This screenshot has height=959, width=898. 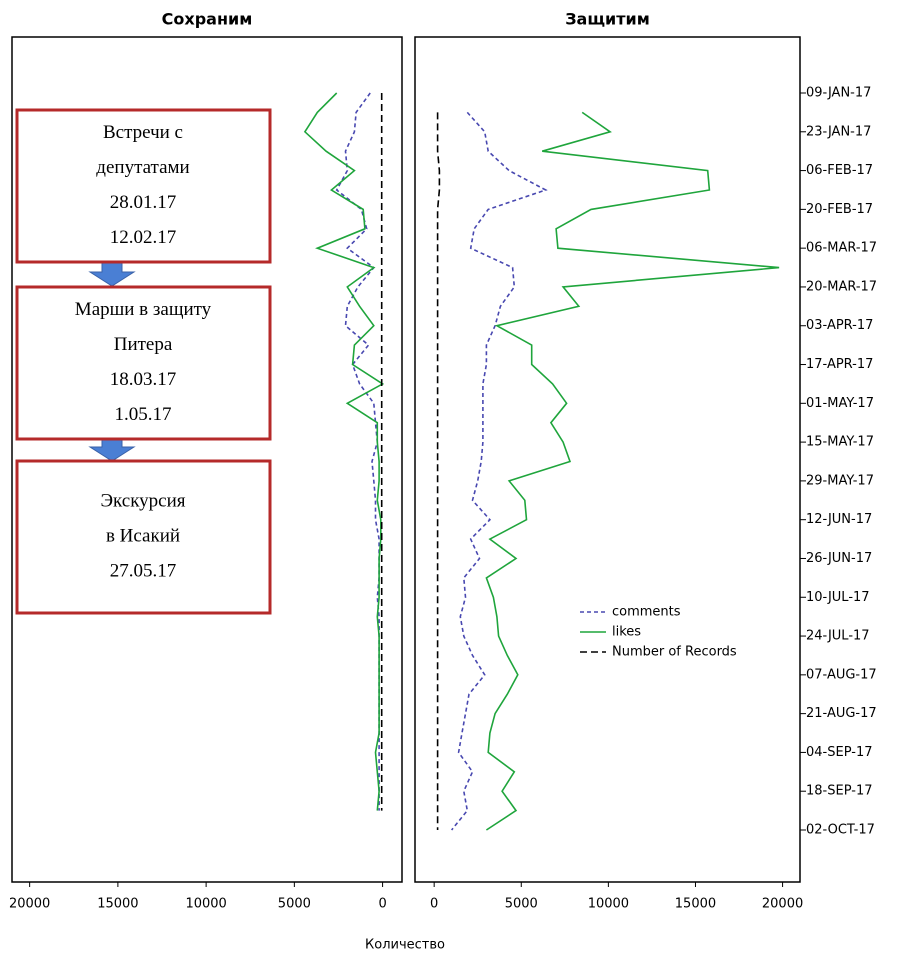 What do you see at coordinates (207, 19) in the screenshot?
I see `panel-title: Сохраним` at bounding box center [207, 19].